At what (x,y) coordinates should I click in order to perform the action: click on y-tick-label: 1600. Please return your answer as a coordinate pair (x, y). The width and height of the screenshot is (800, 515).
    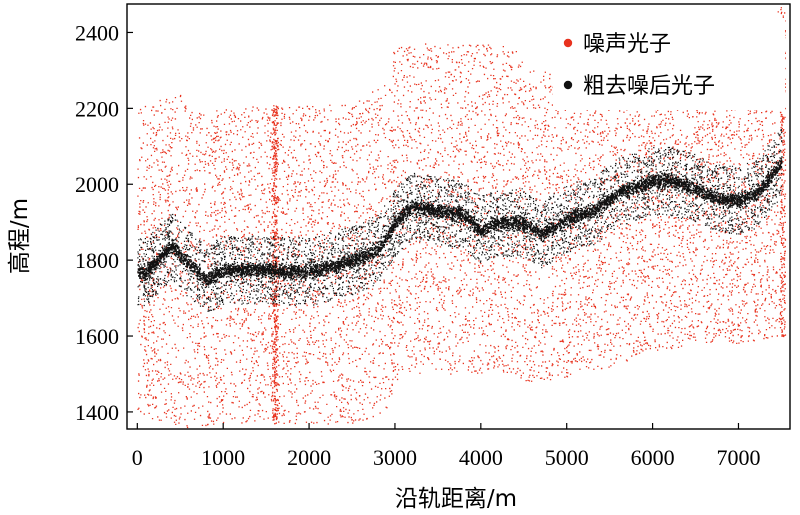
    Looking at the image, I should click on (97, 336).